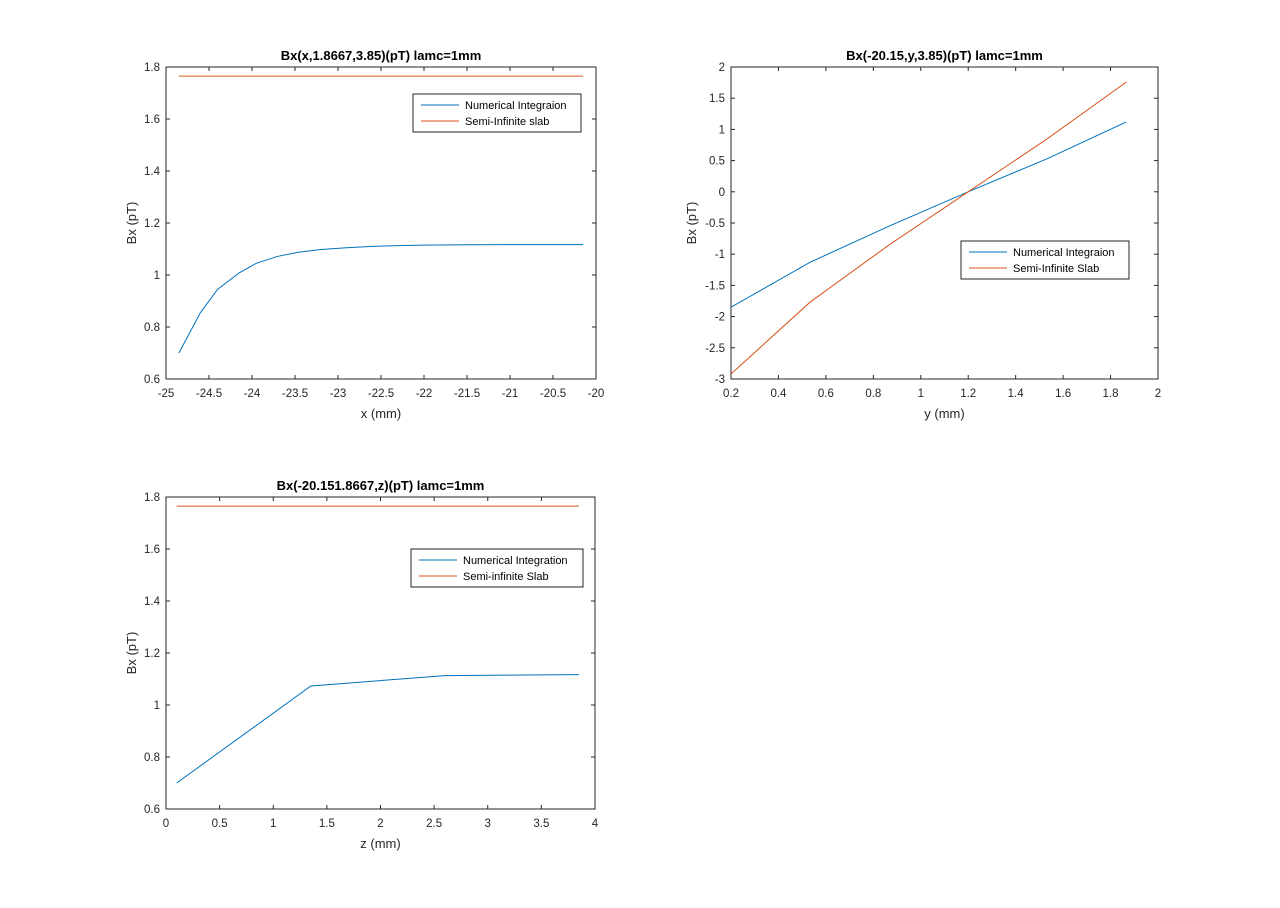 The width and height of the screenshot is (1280, 908). I want to click on x-axis-label: z (mm), so click(380, 843).